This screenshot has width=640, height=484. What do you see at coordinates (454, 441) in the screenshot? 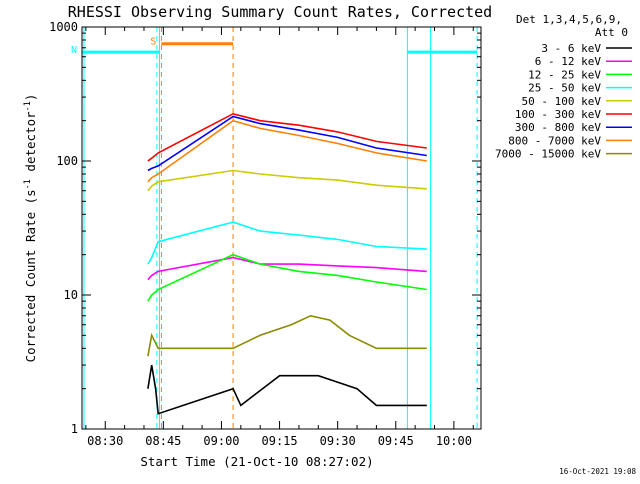
I see `x-tick-label: 10:00` at bounding box center [454, 441].